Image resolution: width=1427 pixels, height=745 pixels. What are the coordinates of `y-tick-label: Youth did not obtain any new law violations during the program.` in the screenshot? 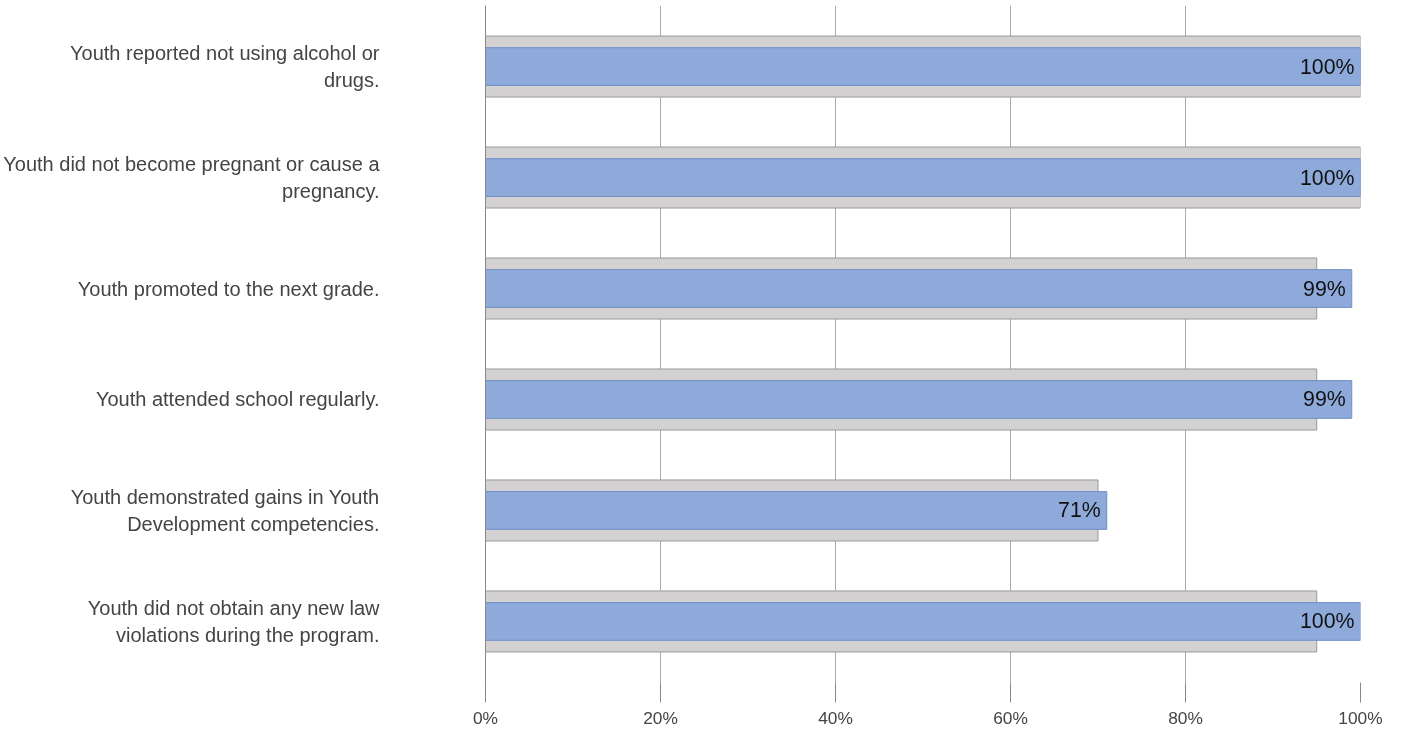 It's located at (234, 621).